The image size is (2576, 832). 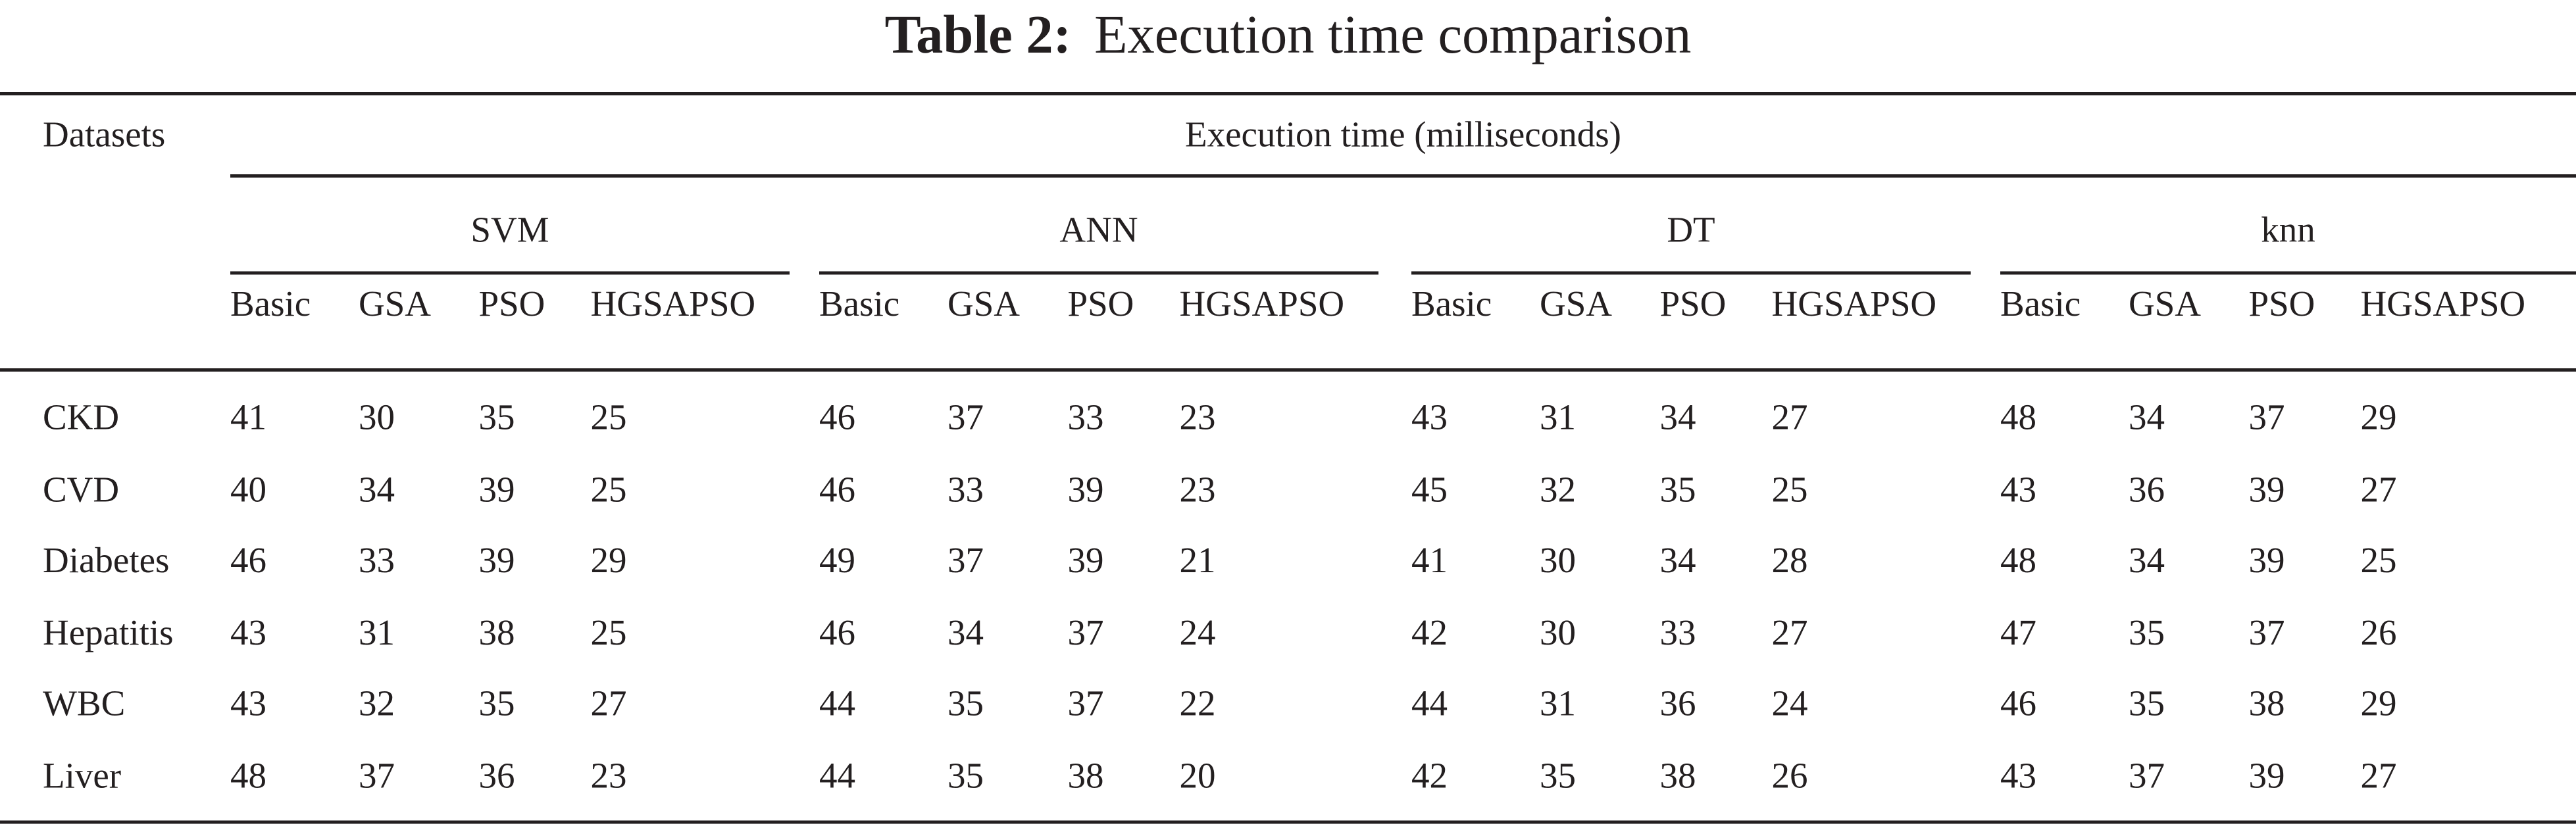 What do you see at coordinates (270, 303) in the screenshot?
I see `column-header-svm-basic: Basic` at bounding box center [270, 303].